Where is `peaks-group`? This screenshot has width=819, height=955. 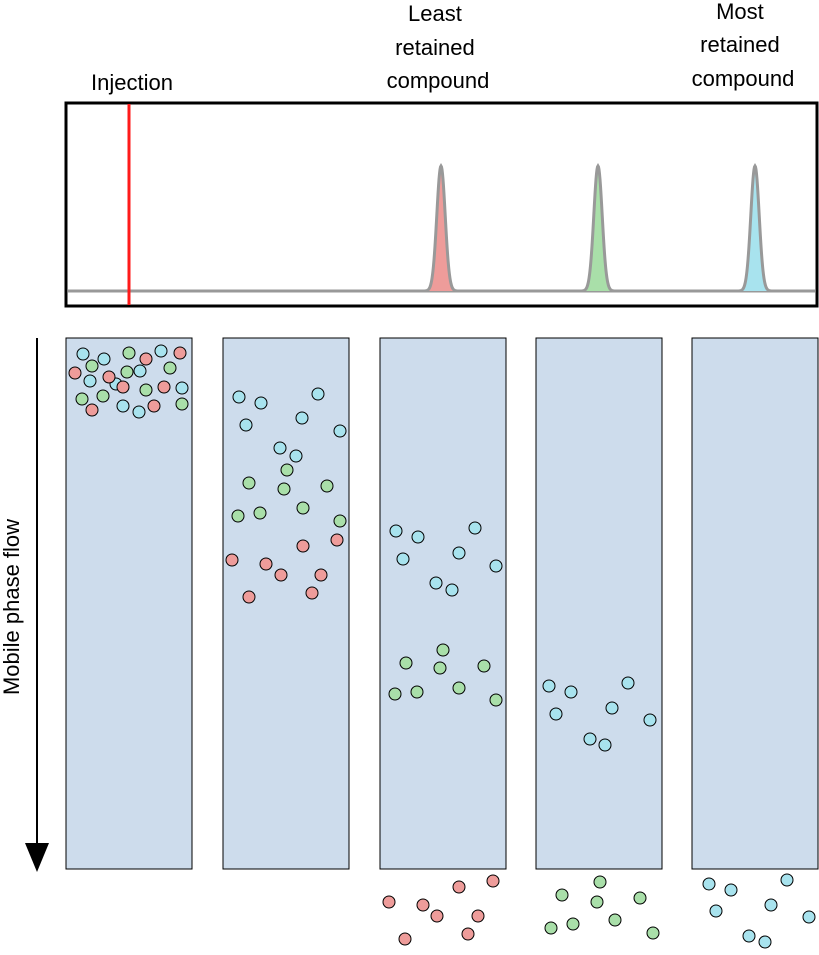
peaks-group is located at coordinates (598, 227).